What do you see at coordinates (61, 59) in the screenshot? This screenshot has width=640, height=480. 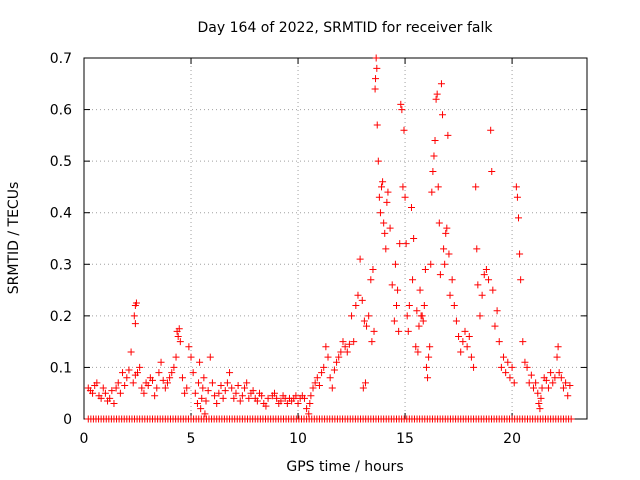 I see `y-tick-label: 0.7` at bounding box center [61, 59].